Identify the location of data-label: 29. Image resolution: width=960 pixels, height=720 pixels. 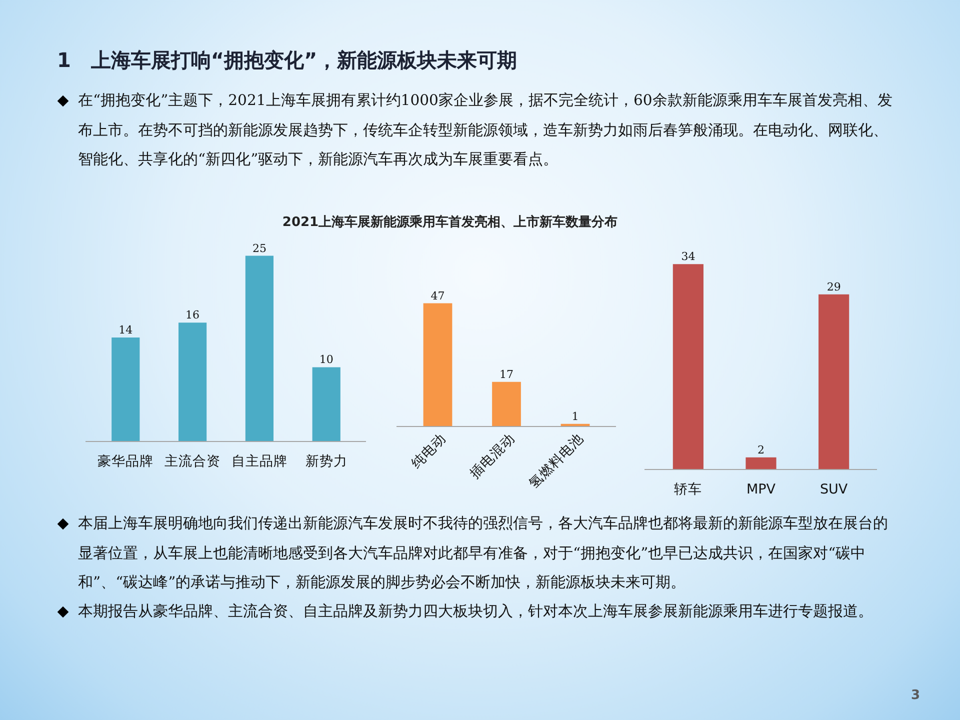
(833, 287).